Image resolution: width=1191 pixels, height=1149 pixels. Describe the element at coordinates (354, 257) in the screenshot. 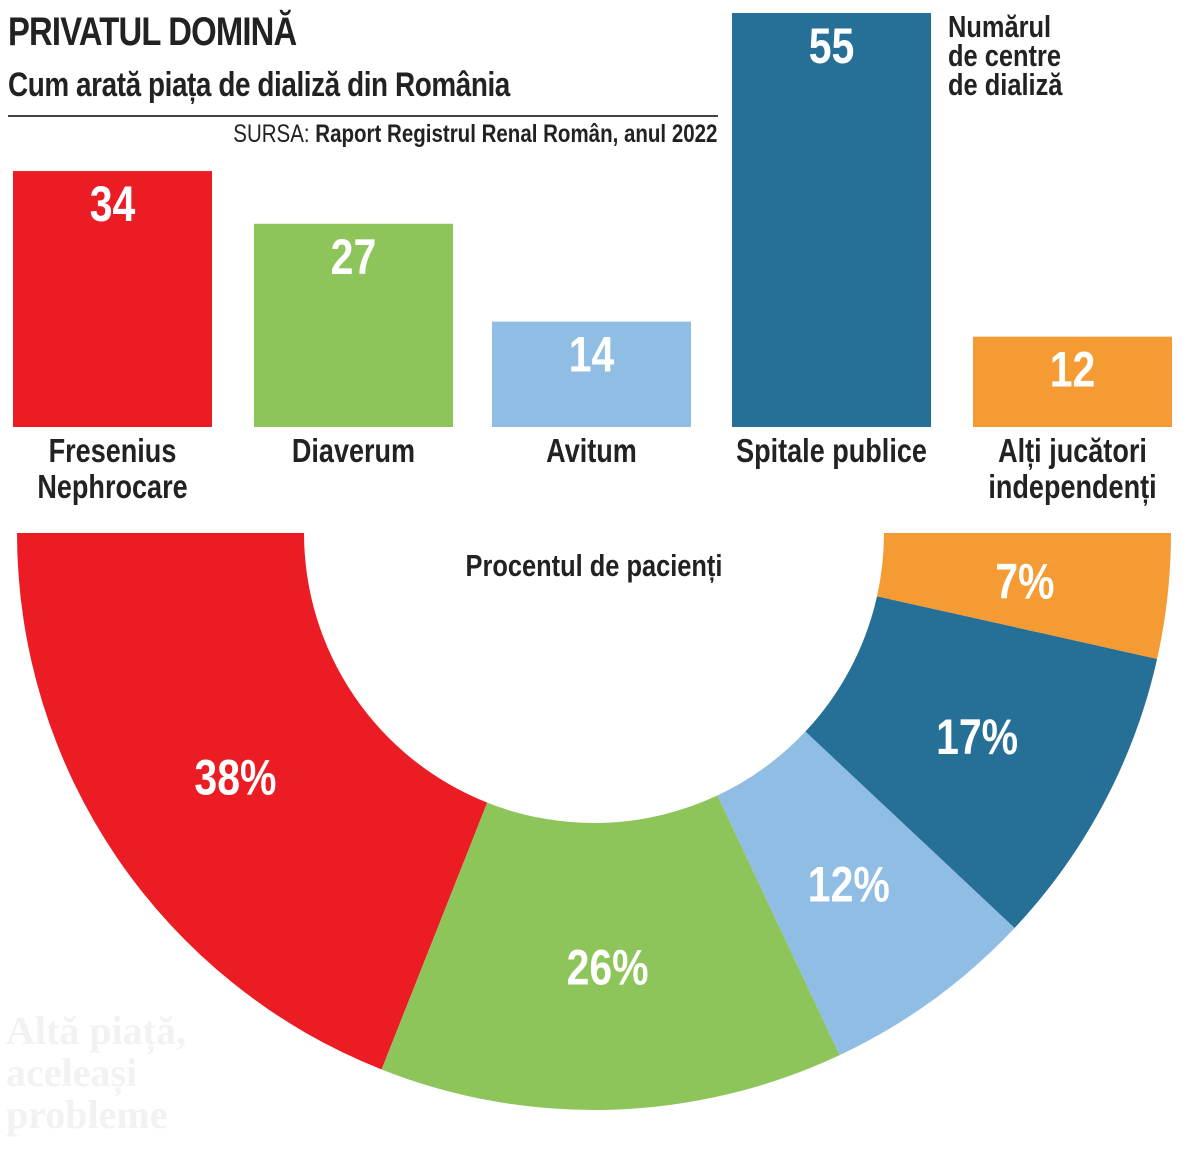

I see `bar-value-diaverum: 27` at that location.